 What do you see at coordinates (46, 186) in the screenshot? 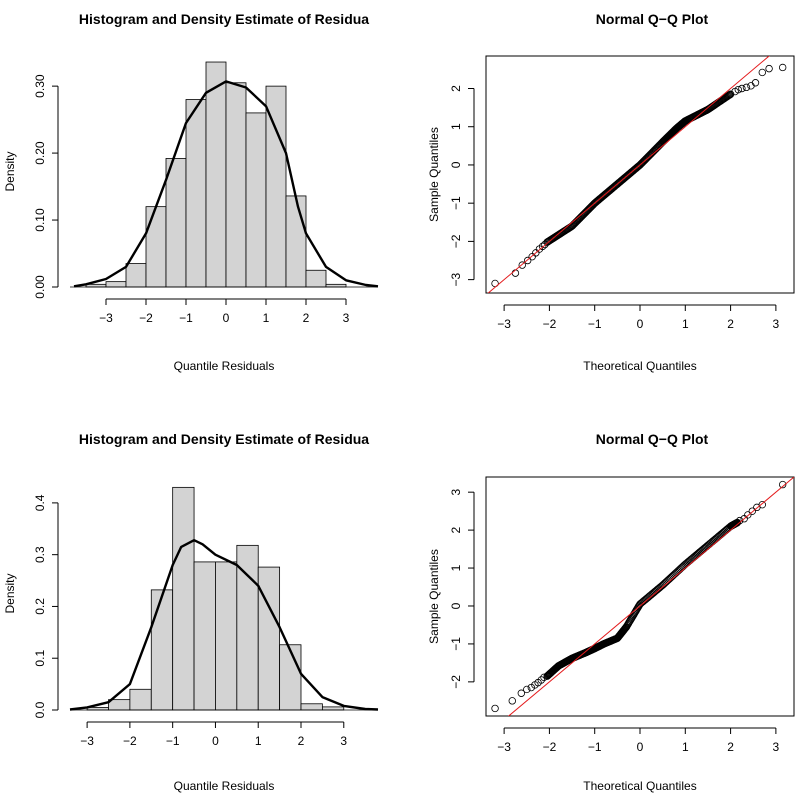
I see `y-axis: 0.00 0.10 0.20 0.30` at bounding box center [46, 186].